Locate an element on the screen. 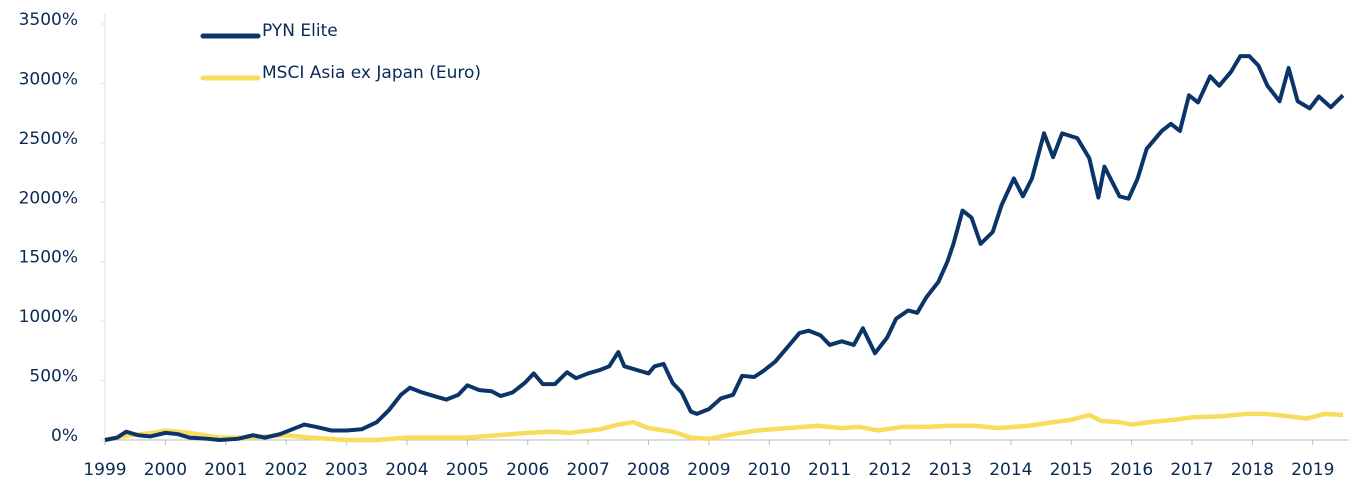 This screenshot has width=1358, height=484. x-tick-label: 2018 is located at coordinates (1252, 470).